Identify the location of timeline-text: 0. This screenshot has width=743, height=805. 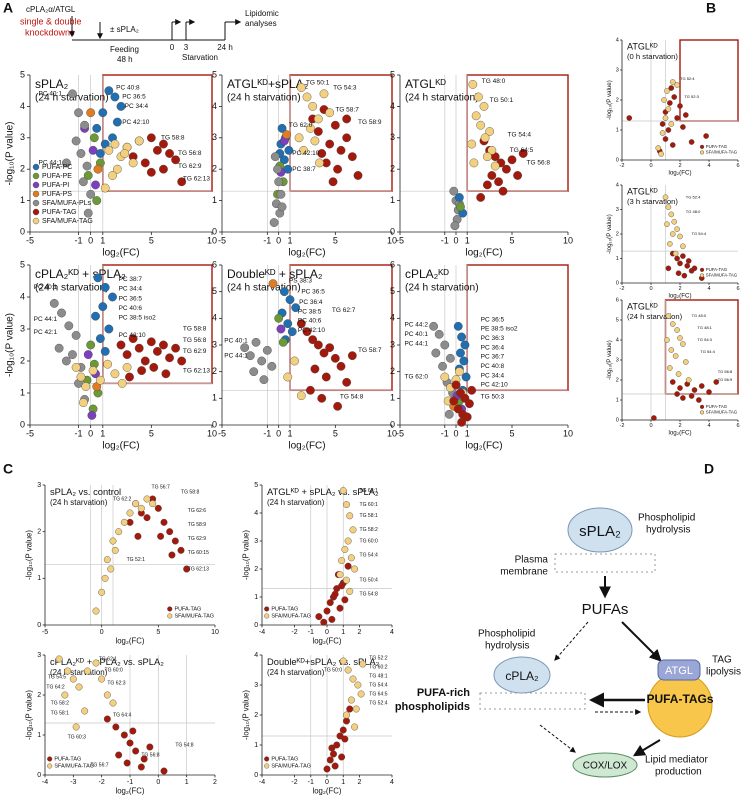
(172, 47).